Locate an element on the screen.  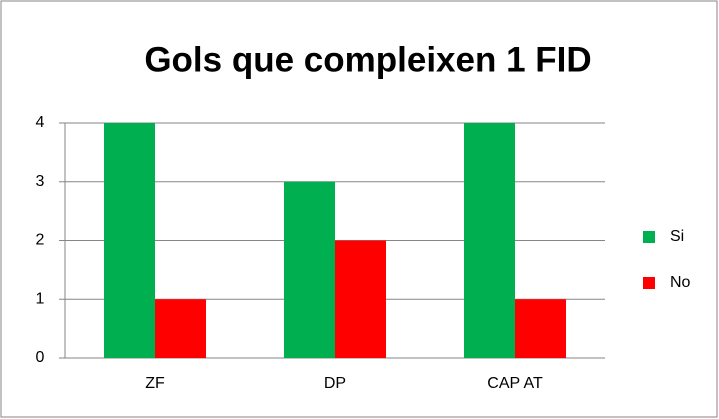
legend-label: Si is located at coordinates (677, 236).